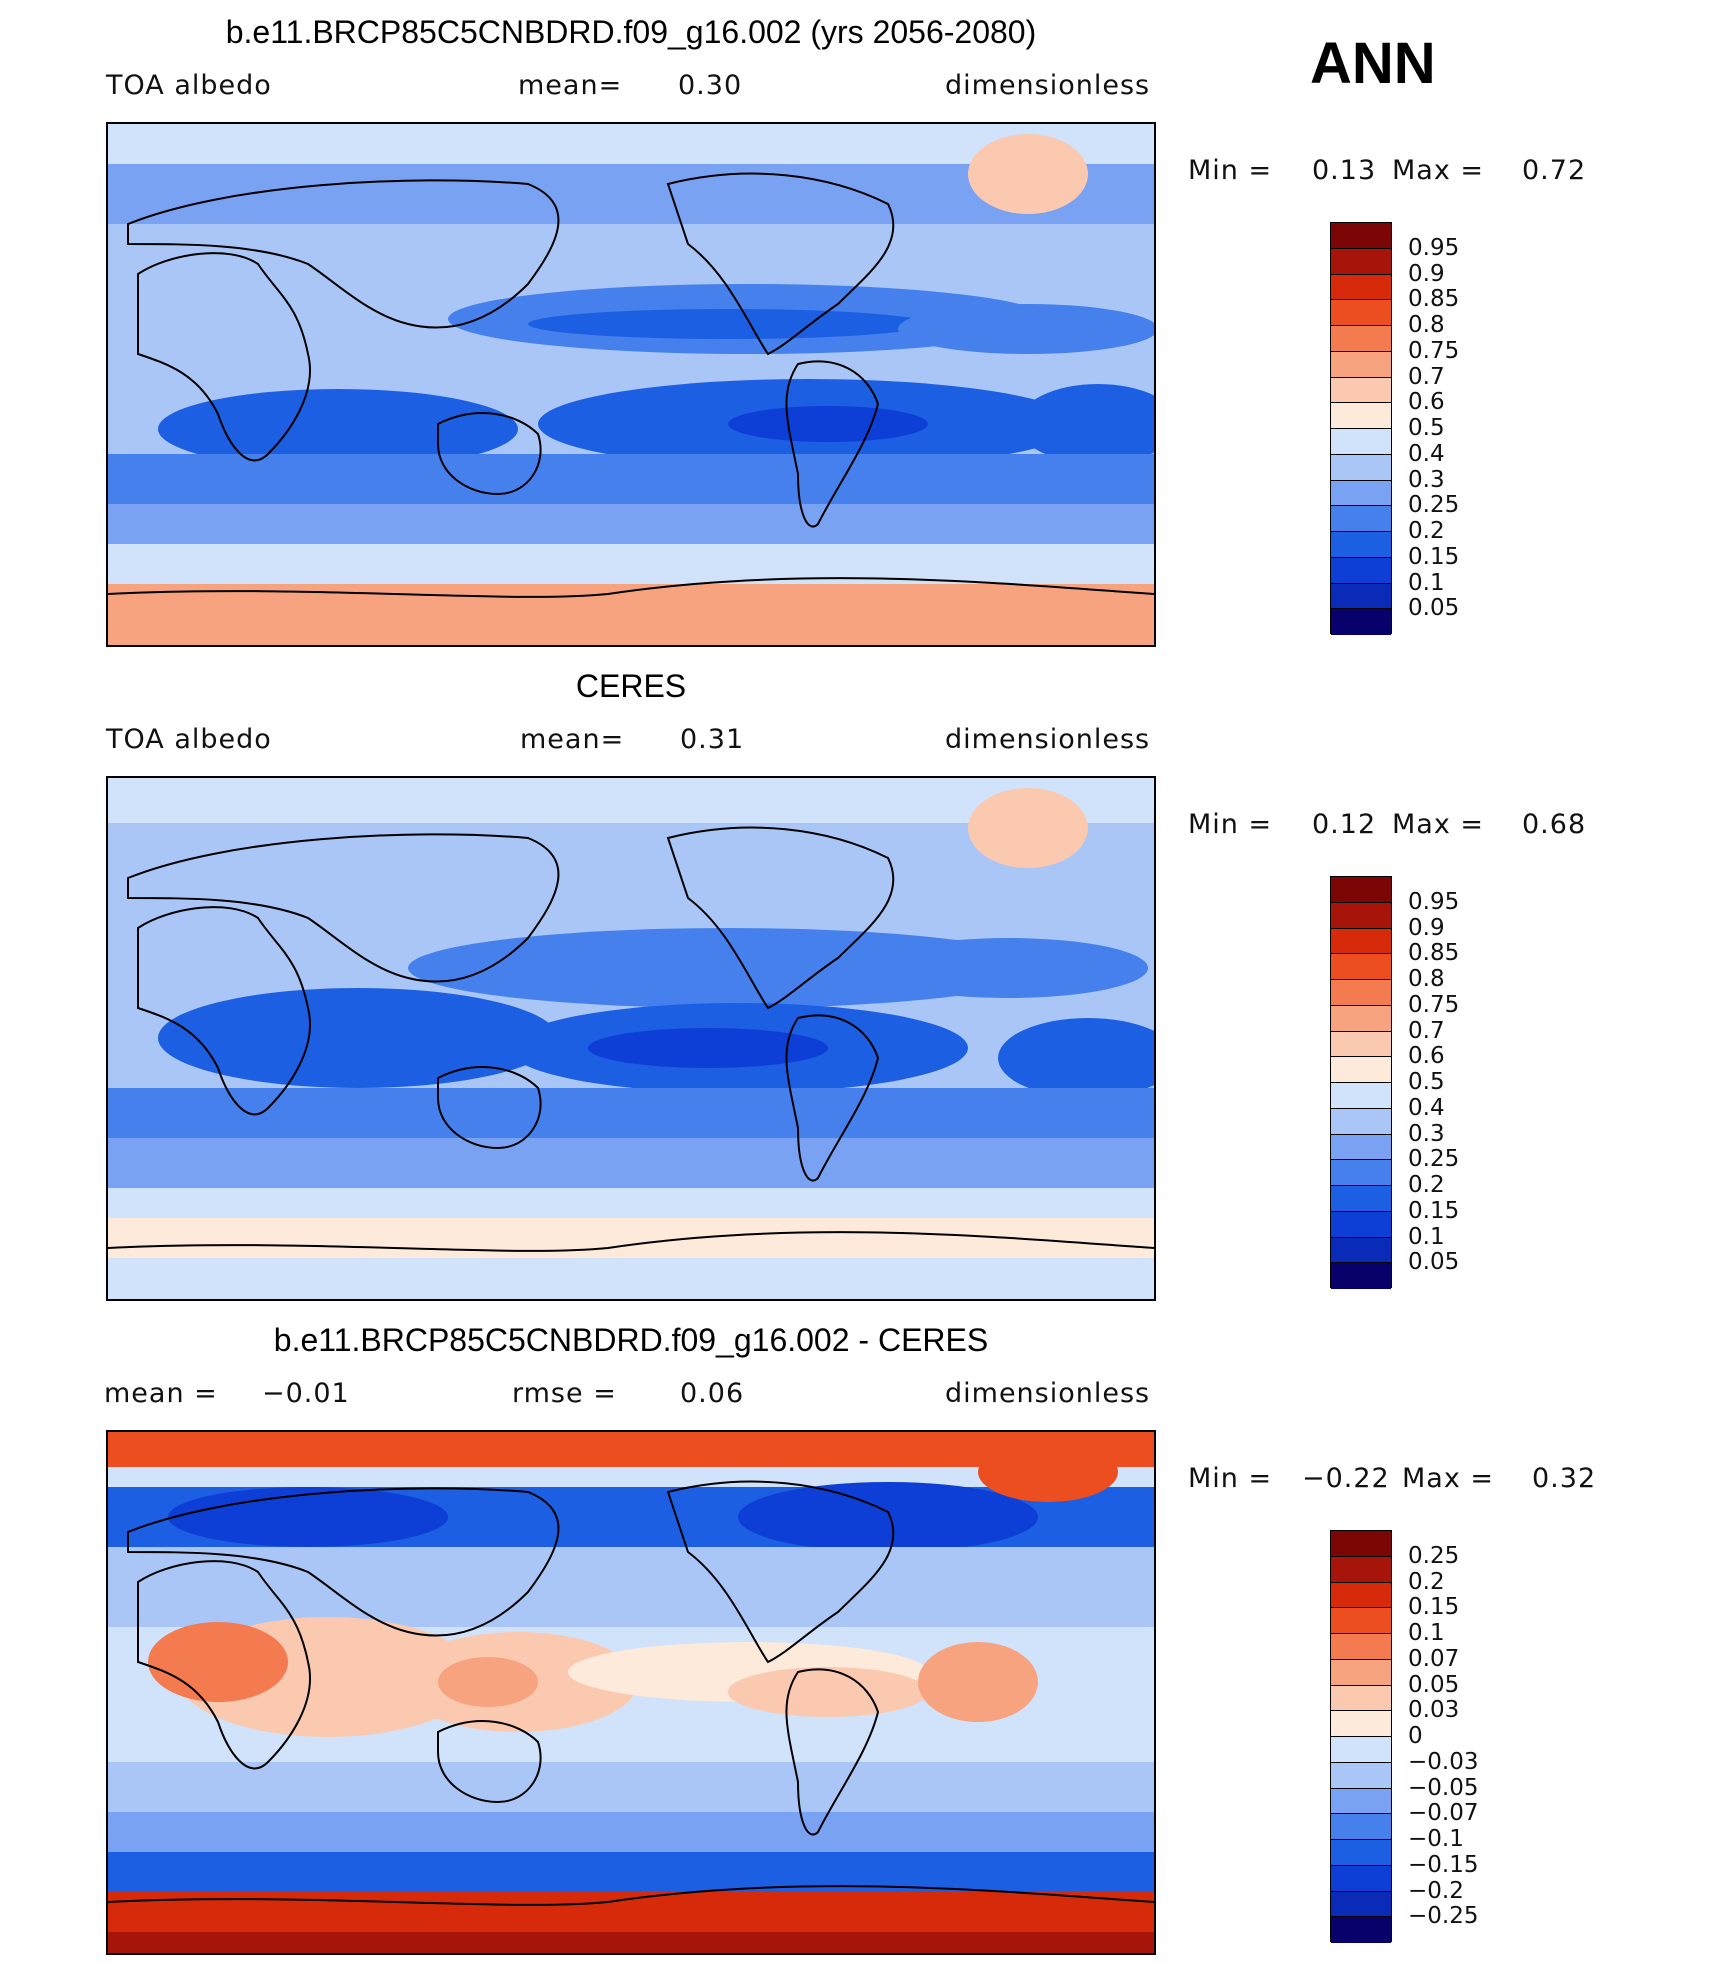  I want to click on colorbar-tick-label: −0.03, so click(1443, 1761).